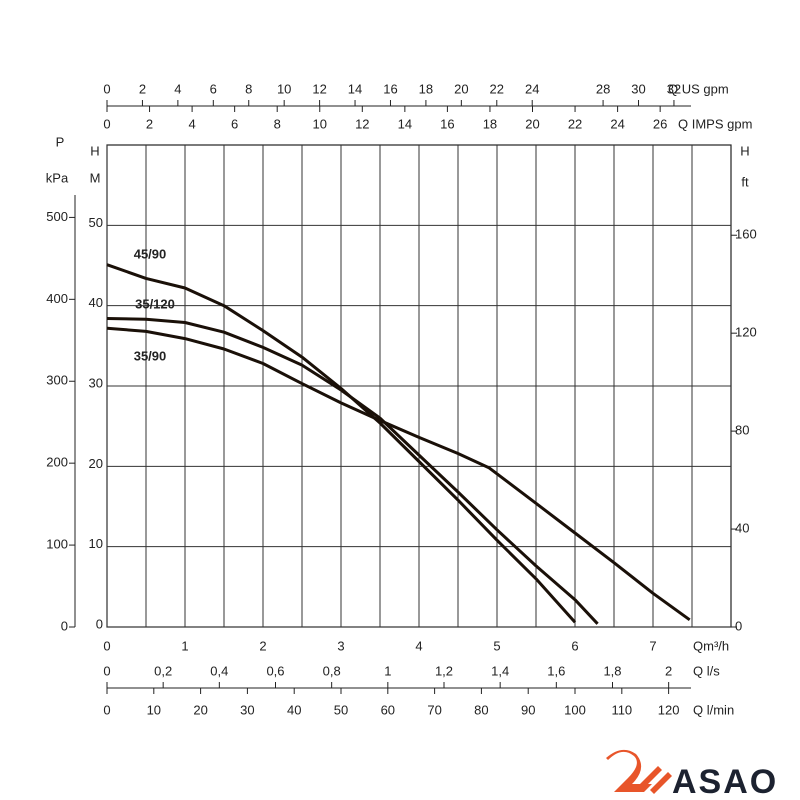 This screenshot has width=800, height=800. What do you see at coordinates (612, 670) in the screenshot?
I see `axis-tick-label: 1,8` at bounding box center [612, 670].